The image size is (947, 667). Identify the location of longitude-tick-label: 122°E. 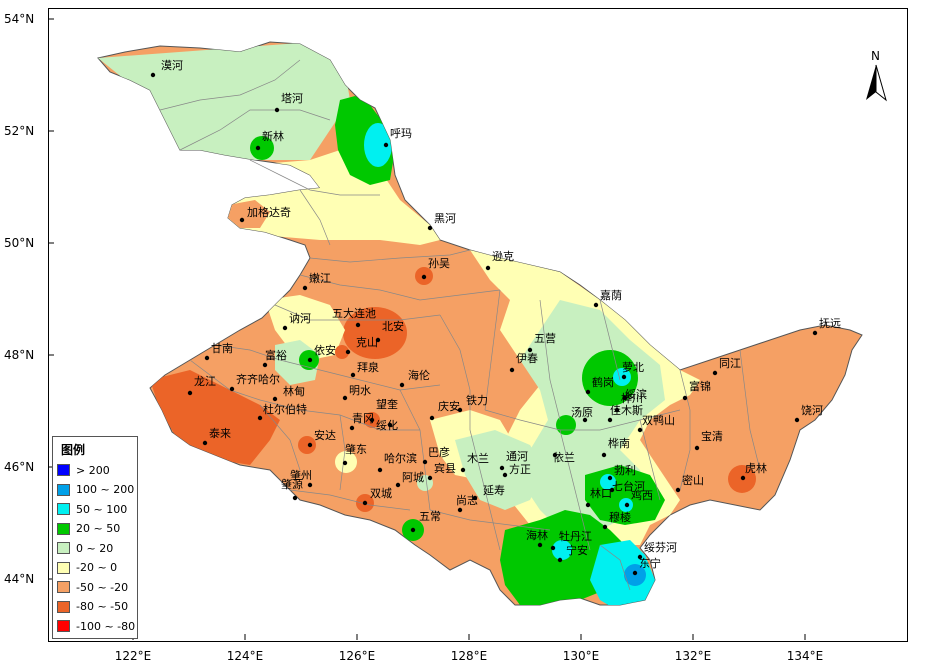
(133, 656).